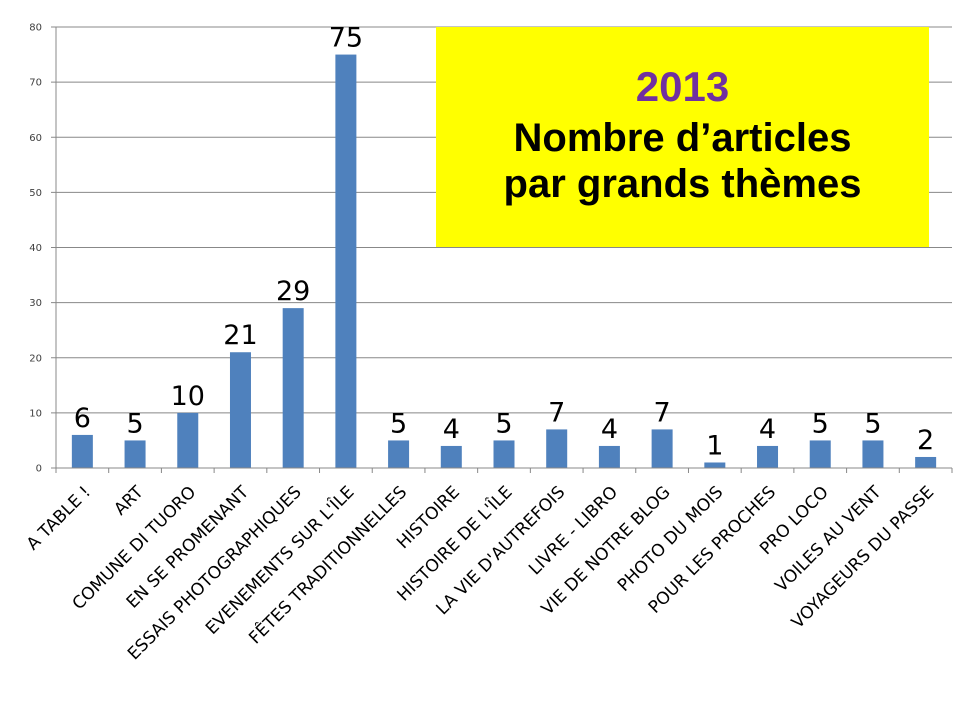 The width and height of the screenshot is (963, 722). I want to click on title-year: 2013, so click(682, 86).